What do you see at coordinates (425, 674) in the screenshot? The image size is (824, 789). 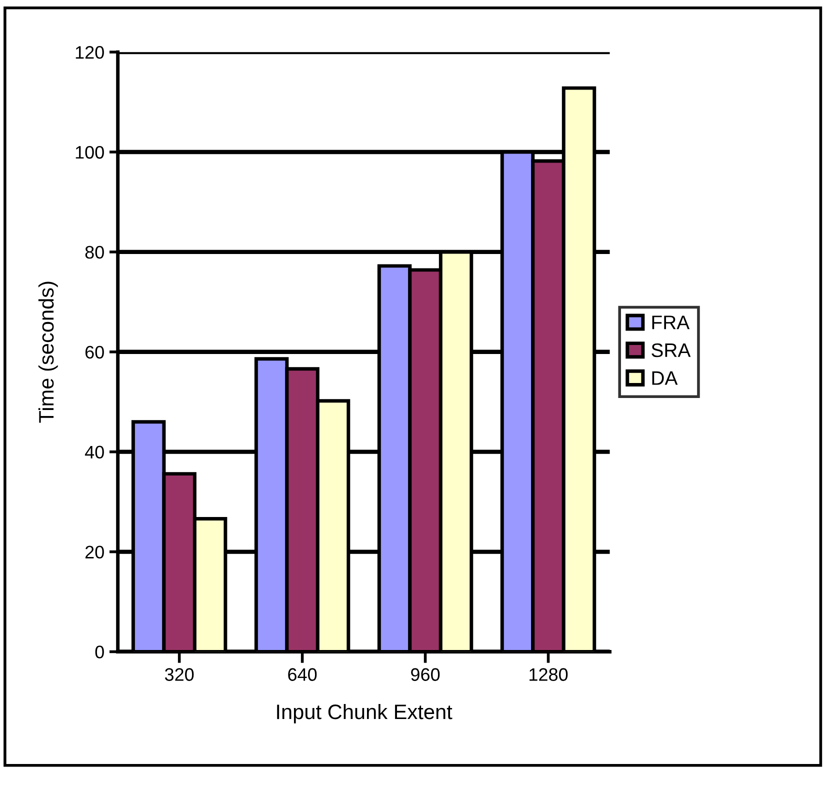 I see `x-tick-label: 960` at bounding box center [425, 674].